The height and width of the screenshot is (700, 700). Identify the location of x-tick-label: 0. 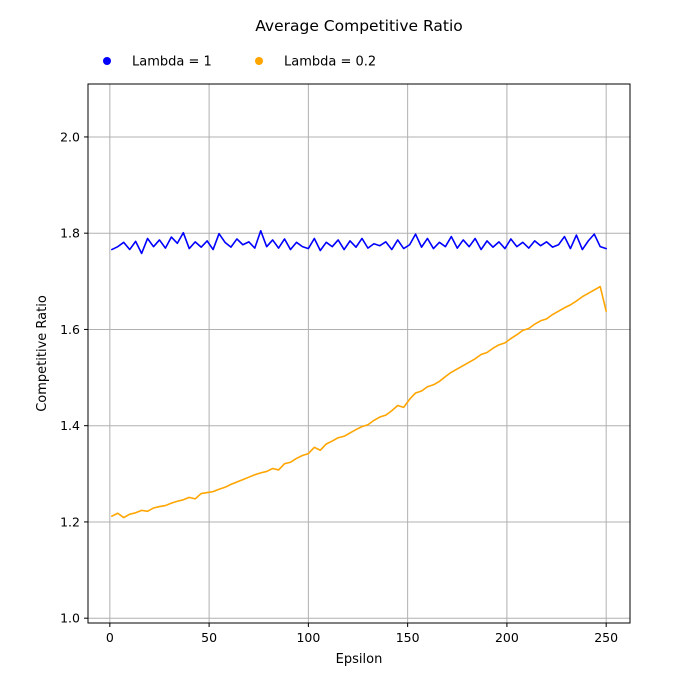
(110, 637).